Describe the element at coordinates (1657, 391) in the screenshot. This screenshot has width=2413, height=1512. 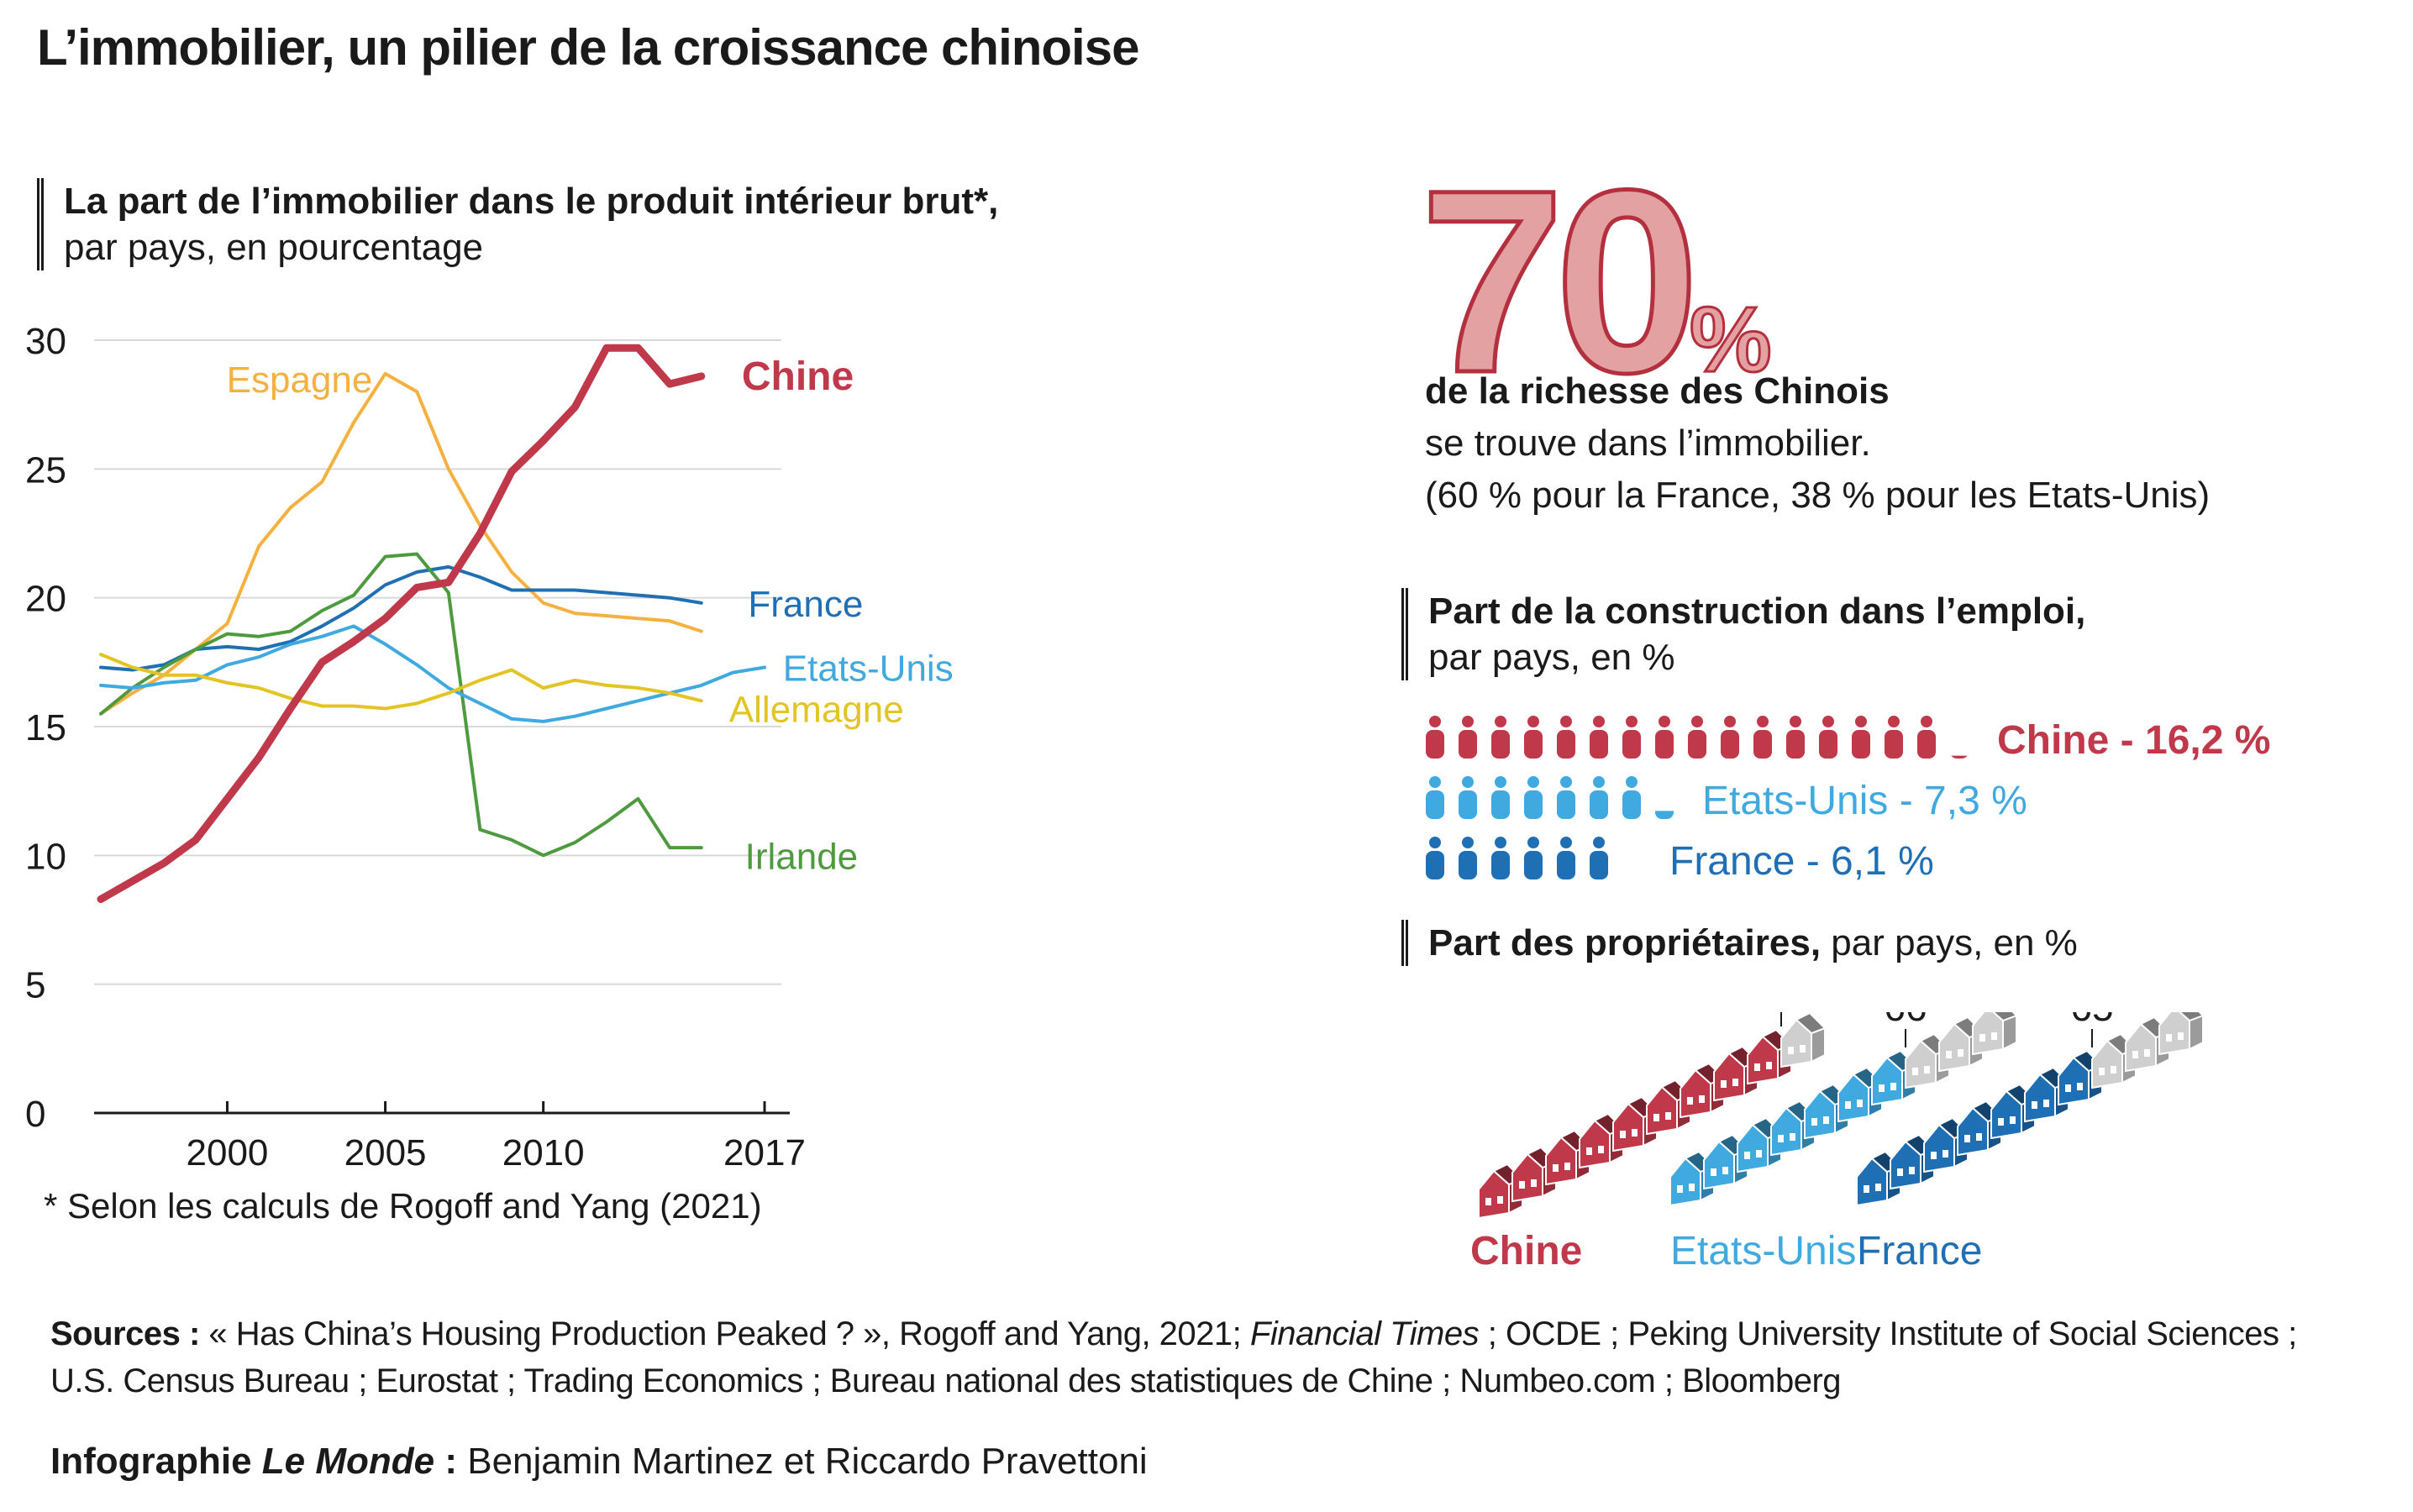
I see `wealth-line-1: de la richesse des Chinois` at that location.